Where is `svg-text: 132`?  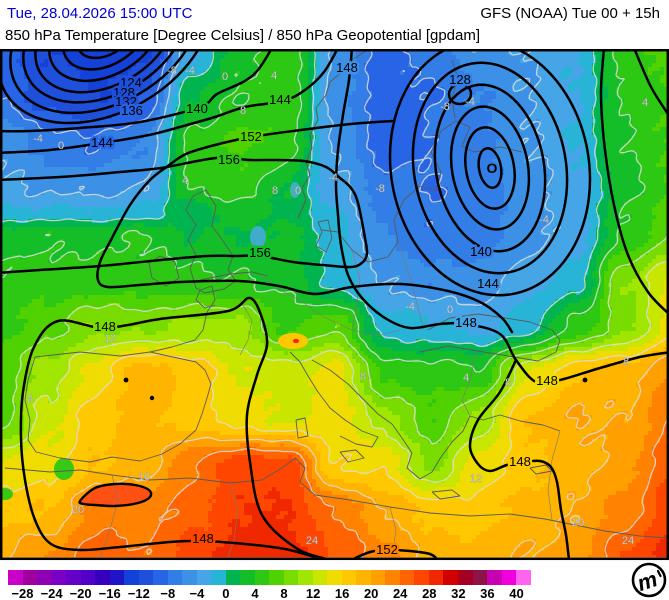 svg-text: 132 is located at coordinates (126, 101).